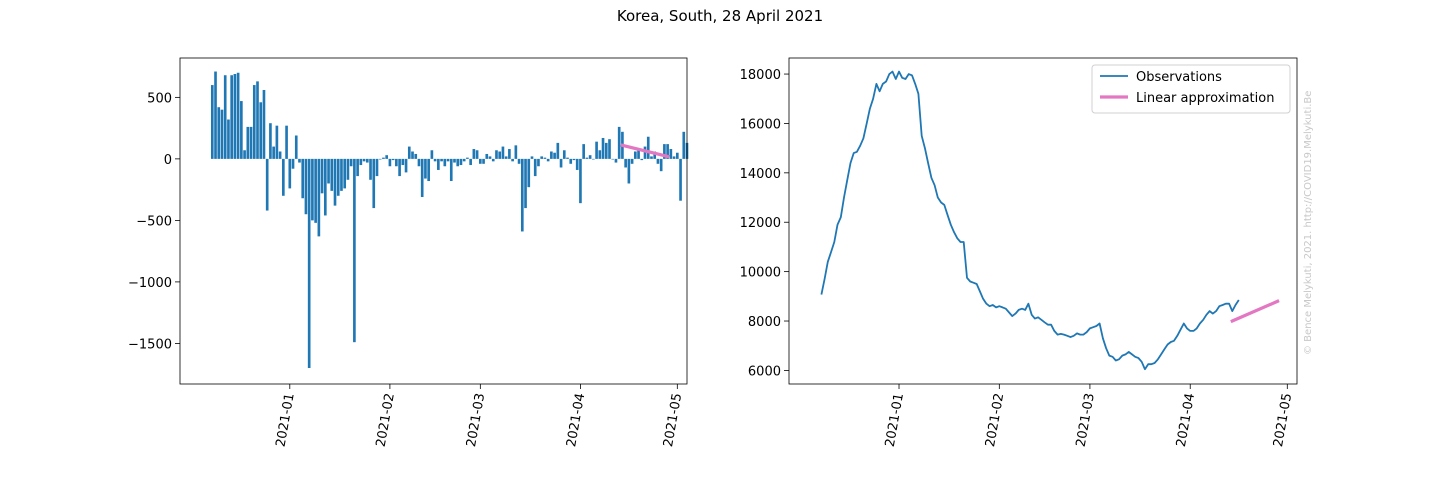  Describe the element at coordinates (1283, 420) in the screenshot. I see `right-x-tick-label: 2021-05` at that location.